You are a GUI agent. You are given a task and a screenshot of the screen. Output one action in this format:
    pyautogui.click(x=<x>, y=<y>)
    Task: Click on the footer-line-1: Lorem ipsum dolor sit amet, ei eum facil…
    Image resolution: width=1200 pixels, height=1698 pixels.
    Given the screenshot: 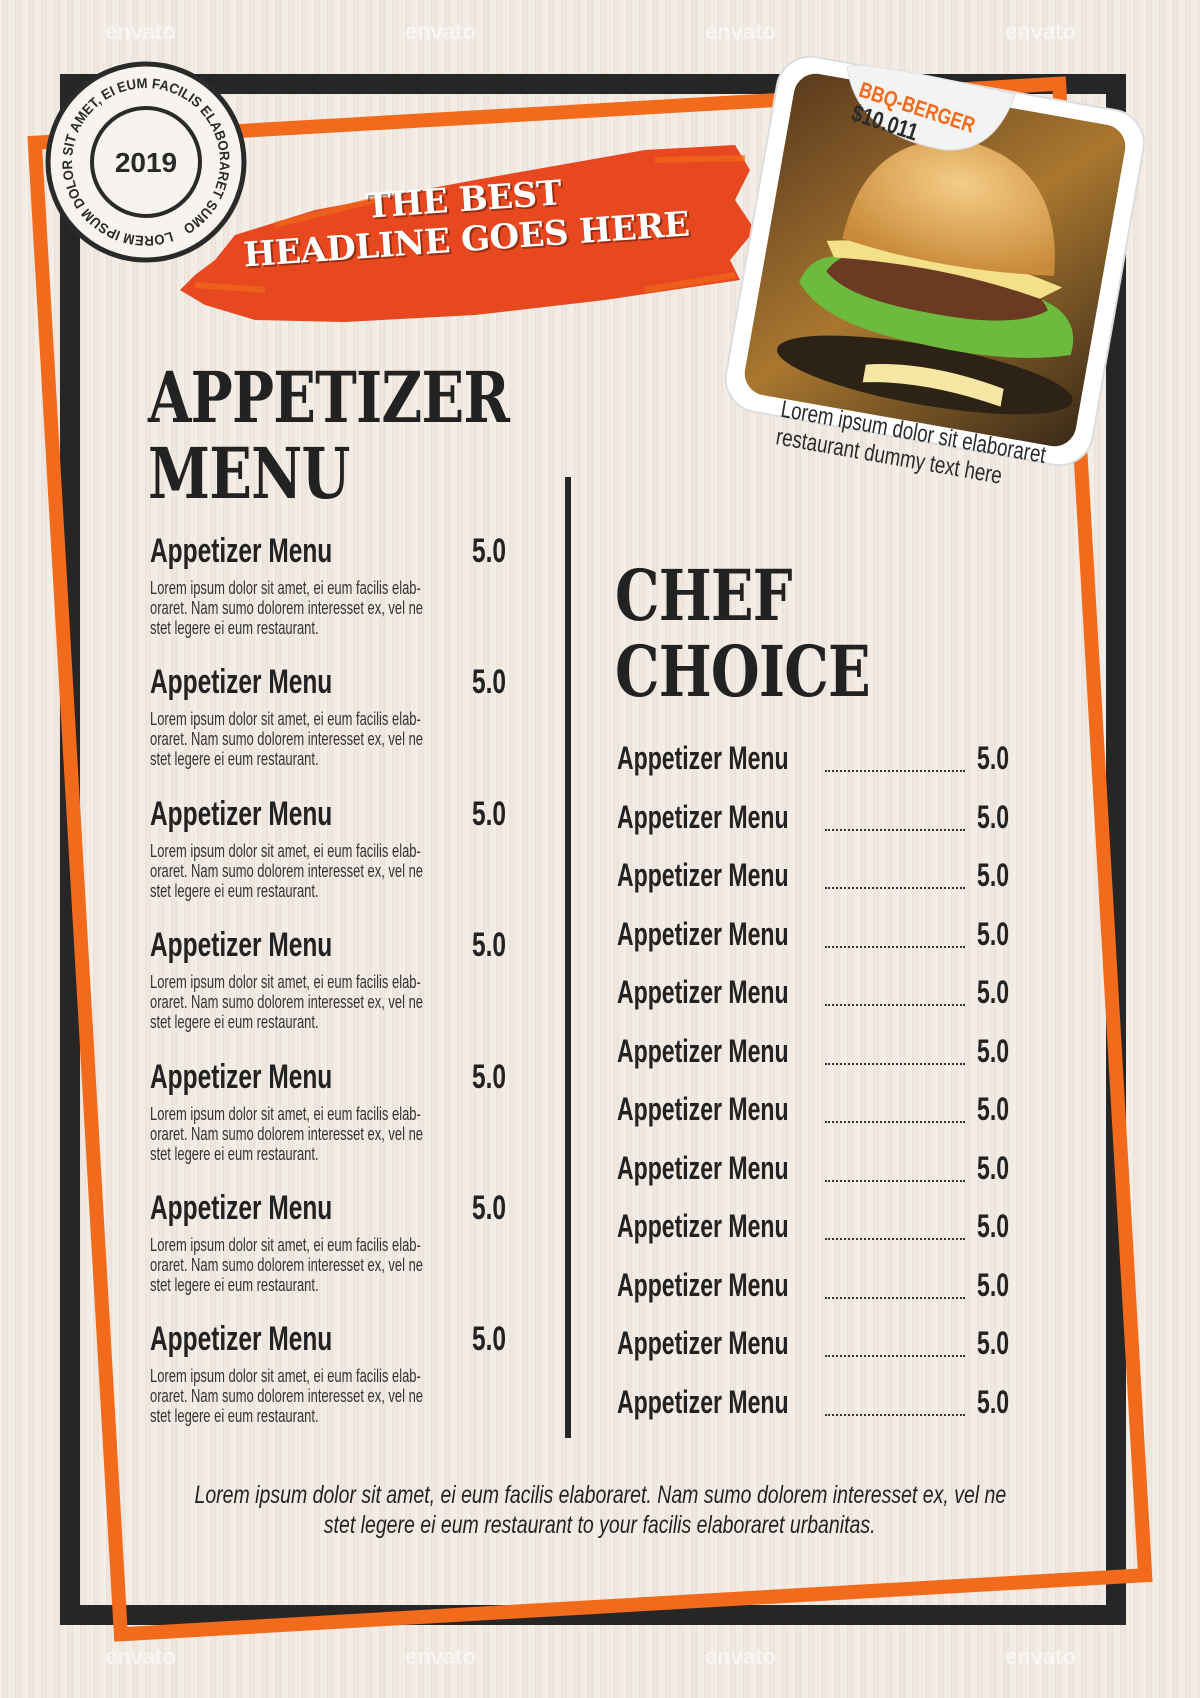 What is the action you would take?
    pyautogui.click(x=600, y=1495)
    